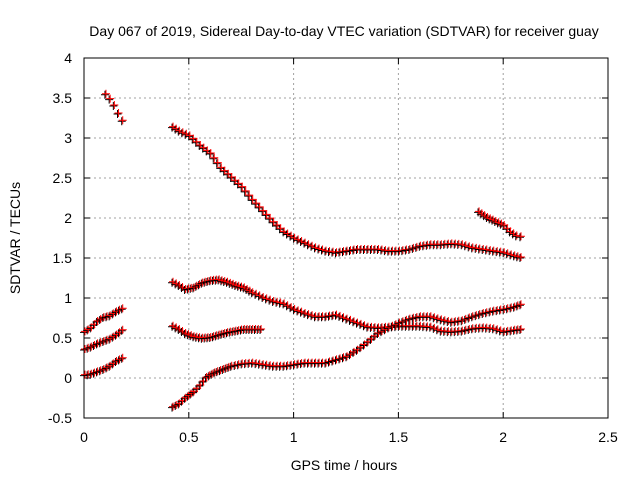  I want to click on y-axis-label: SDTVAR / TECUs, so click(15, 238).